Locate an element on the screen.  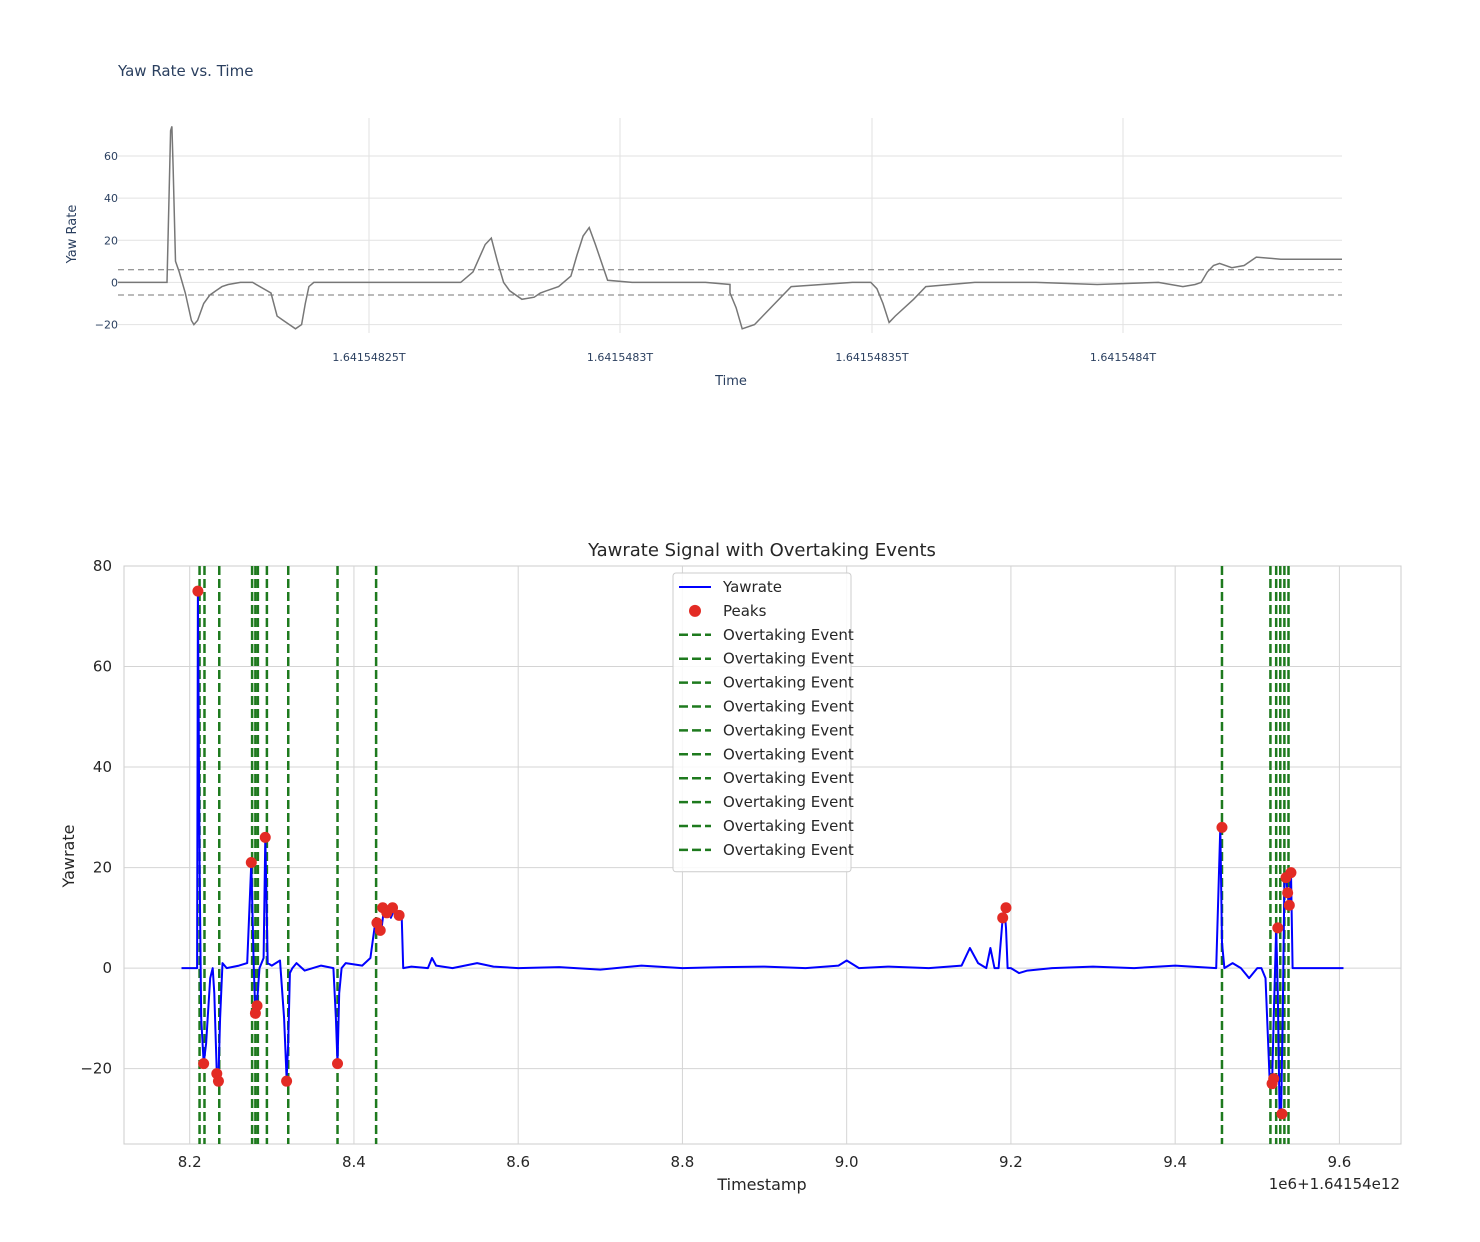
main-chart-title: Yawrate Signal with Overtaking Events is located at coordinates (761, 550).